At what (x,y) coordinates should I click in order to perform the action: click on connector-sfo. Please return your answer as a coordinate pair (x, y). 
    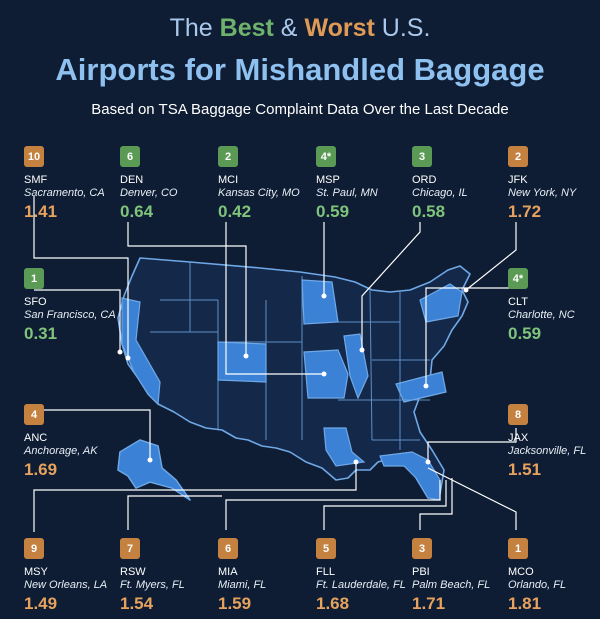
    Looking at the image, I should click on (77, 320).